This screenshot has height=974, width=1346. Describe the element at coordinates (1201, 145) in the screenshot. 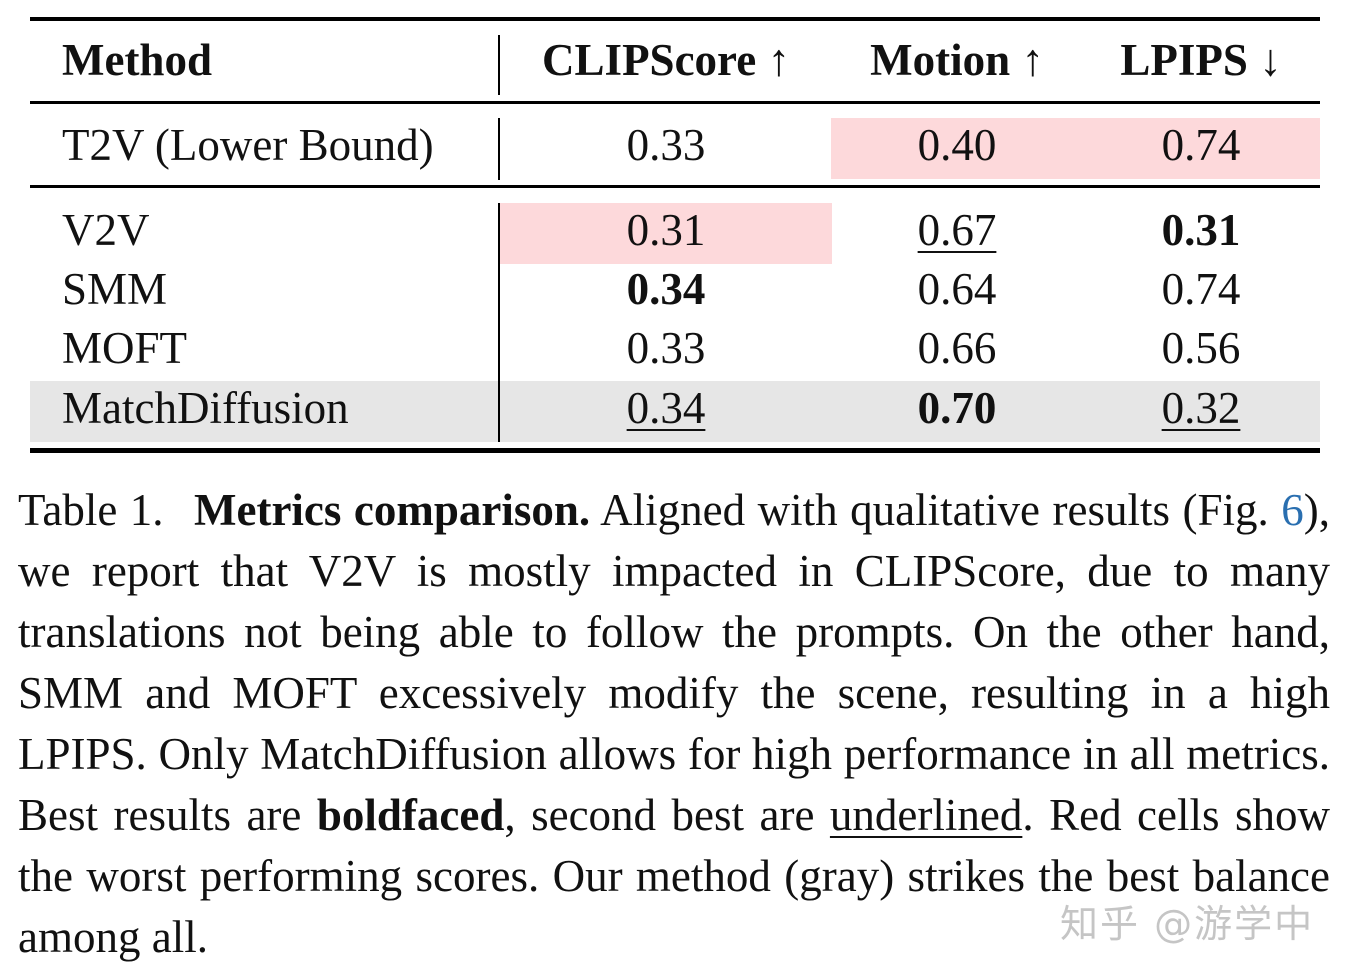

I see `baseline-lpips: 0.74` at that location.